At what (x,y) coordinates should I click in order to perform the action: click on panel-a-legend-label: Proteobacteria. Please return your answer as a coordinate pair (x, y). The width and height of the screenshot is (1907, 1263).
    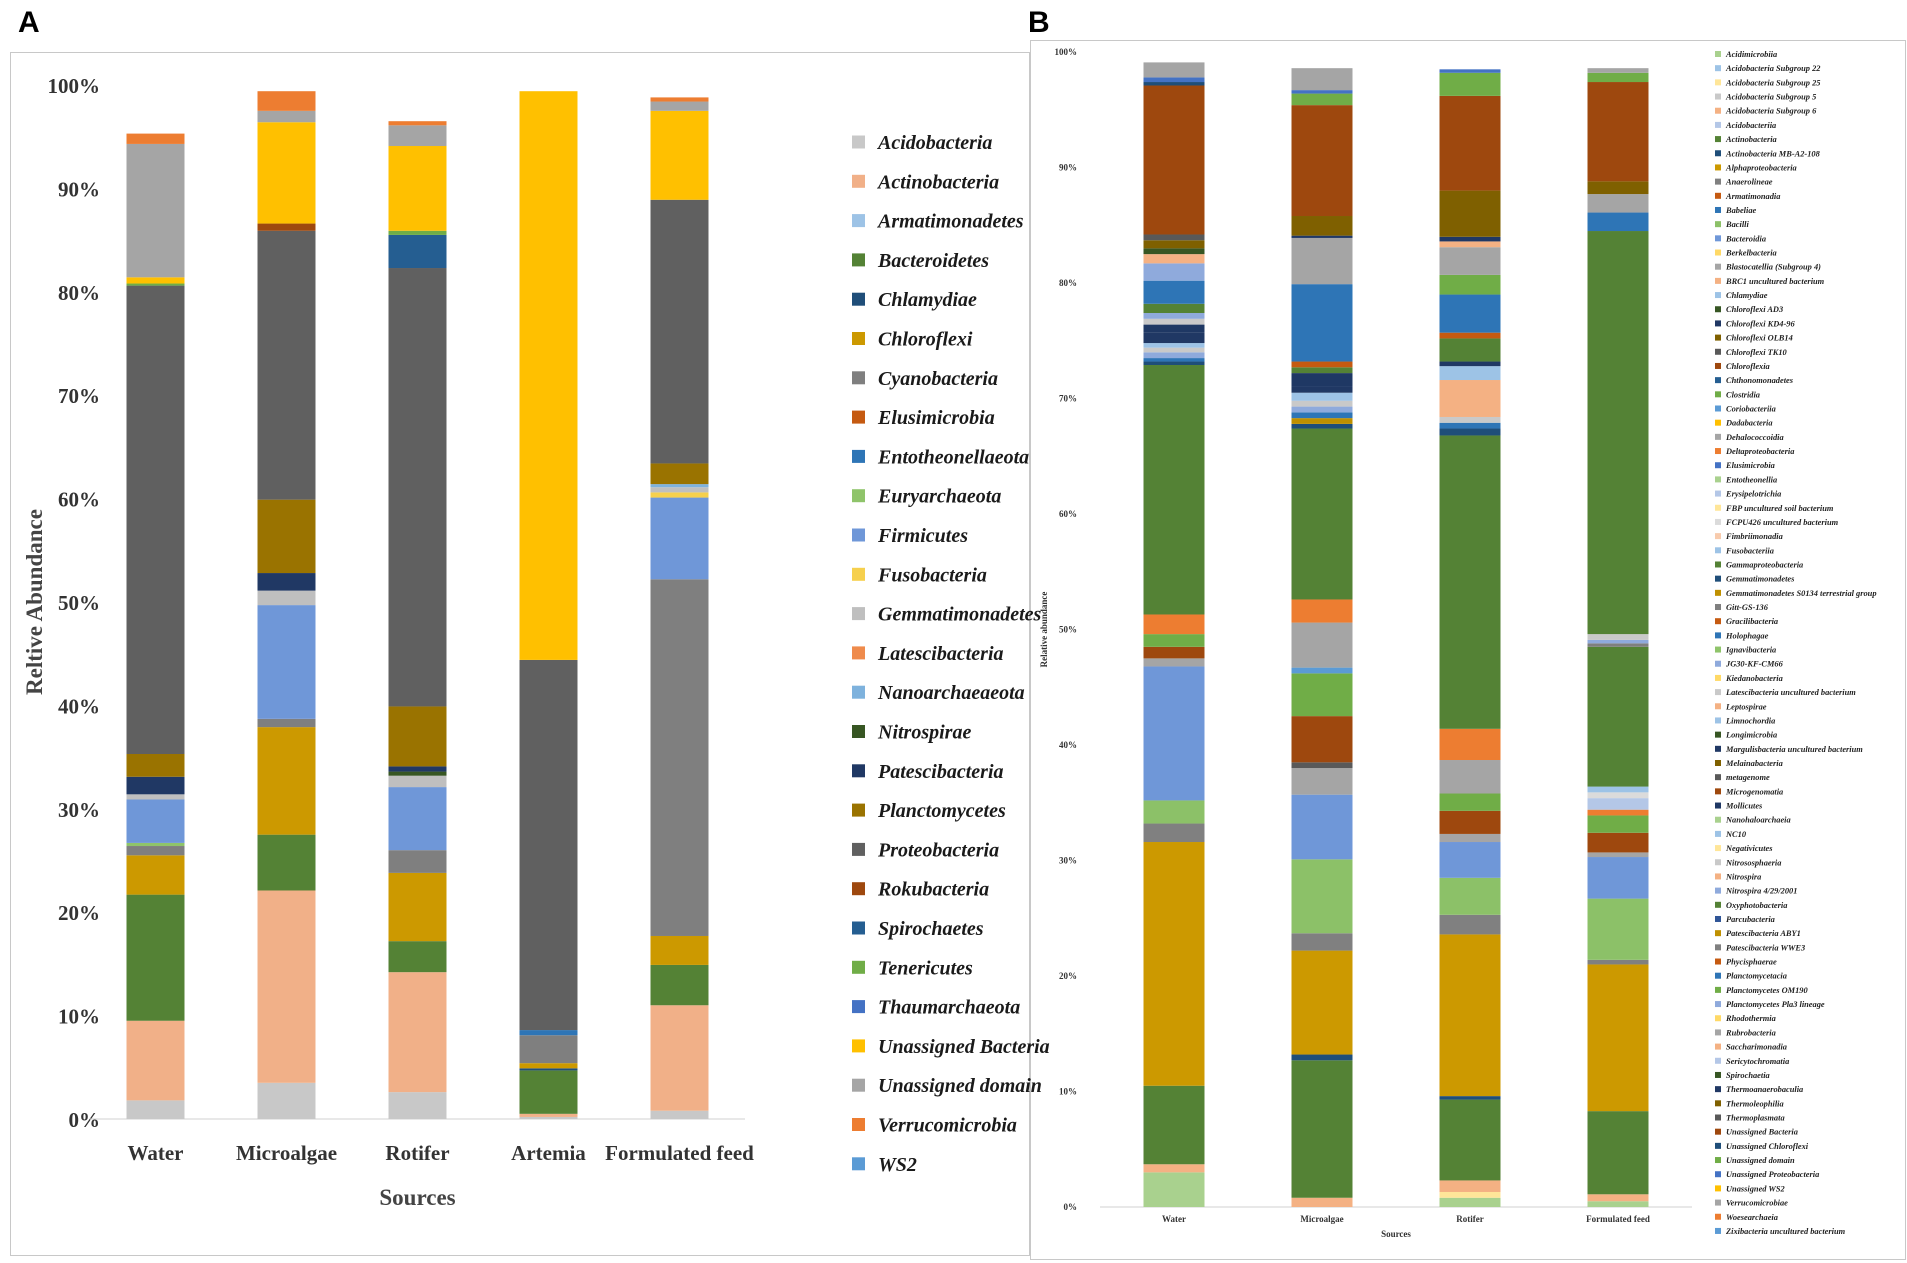
    Looking at the image, I should click on (938, 850).